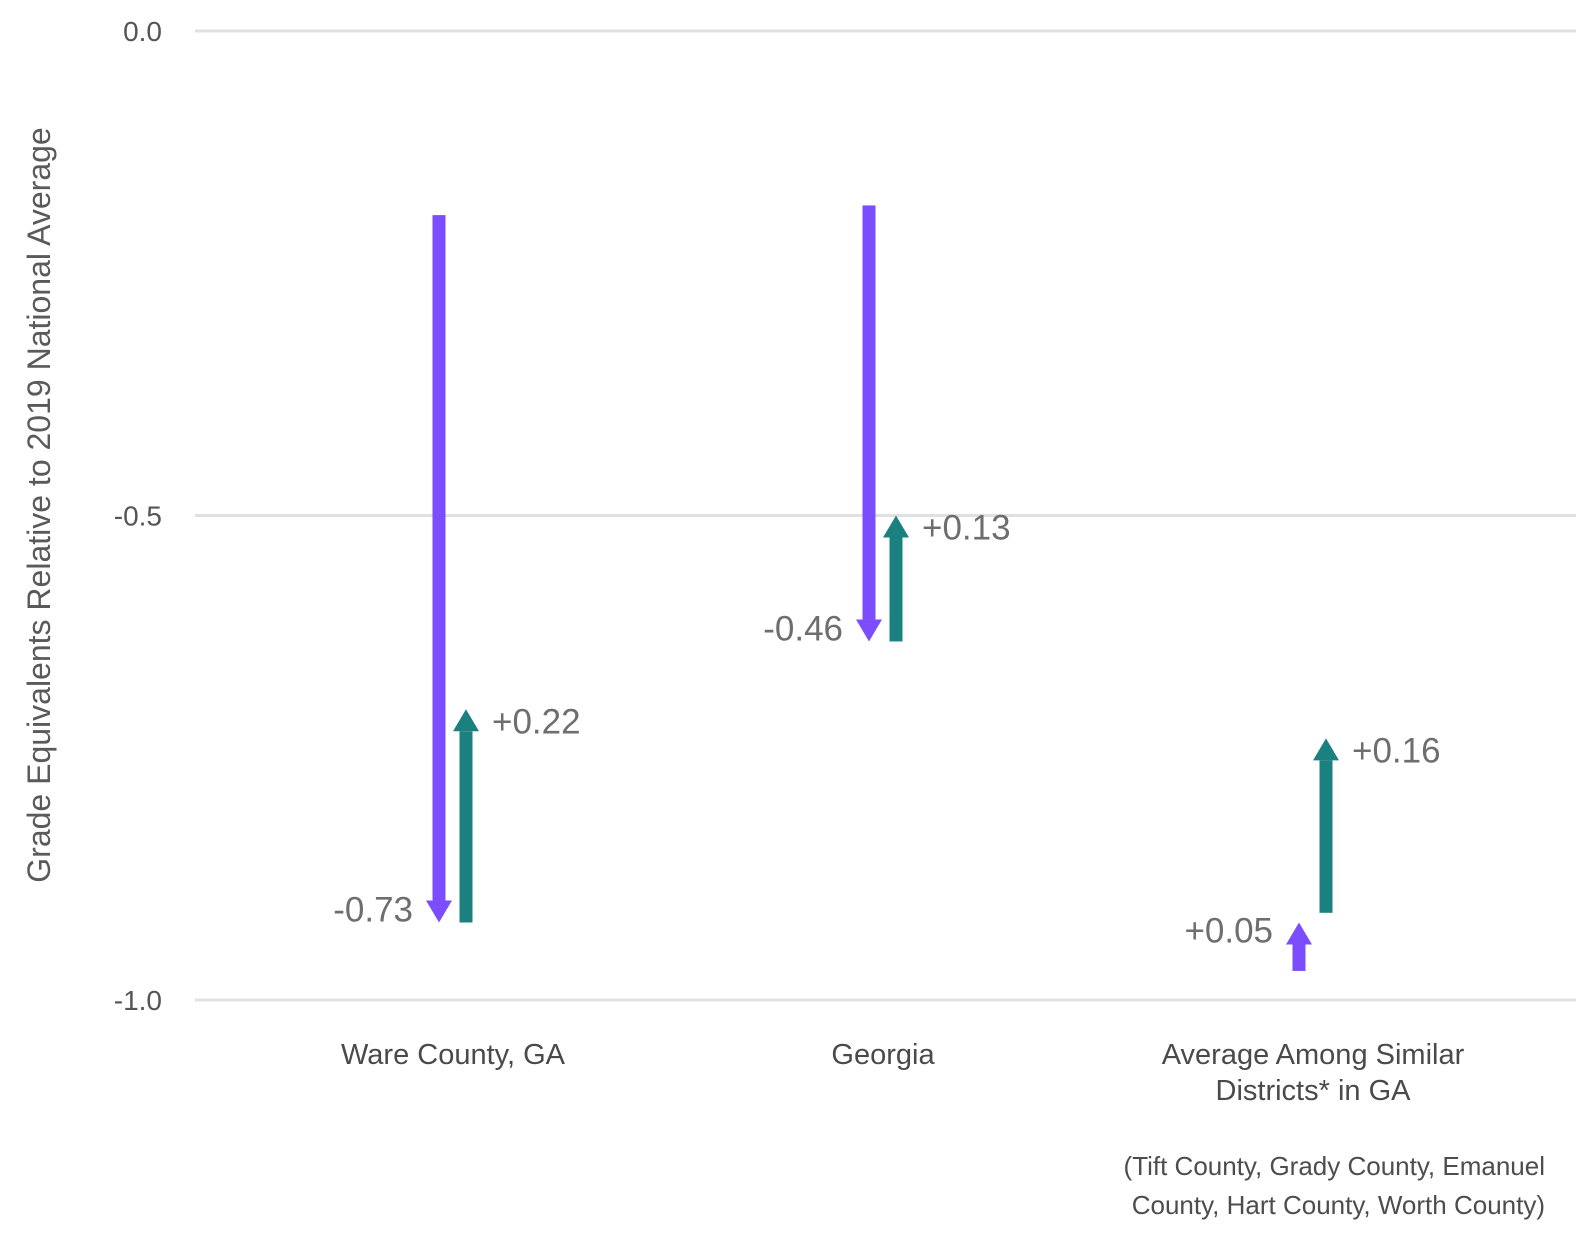 Image resolution: width=1576 pixels, height=1235 pixels. I want to click on x-category-label: Ware County, GA, so click(453, 1055).